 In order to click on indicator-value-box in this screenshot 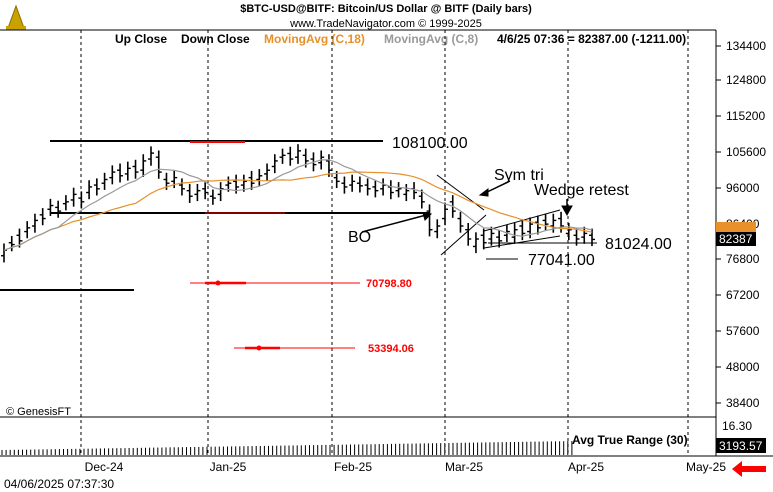, I will do `click(741, 445)`.